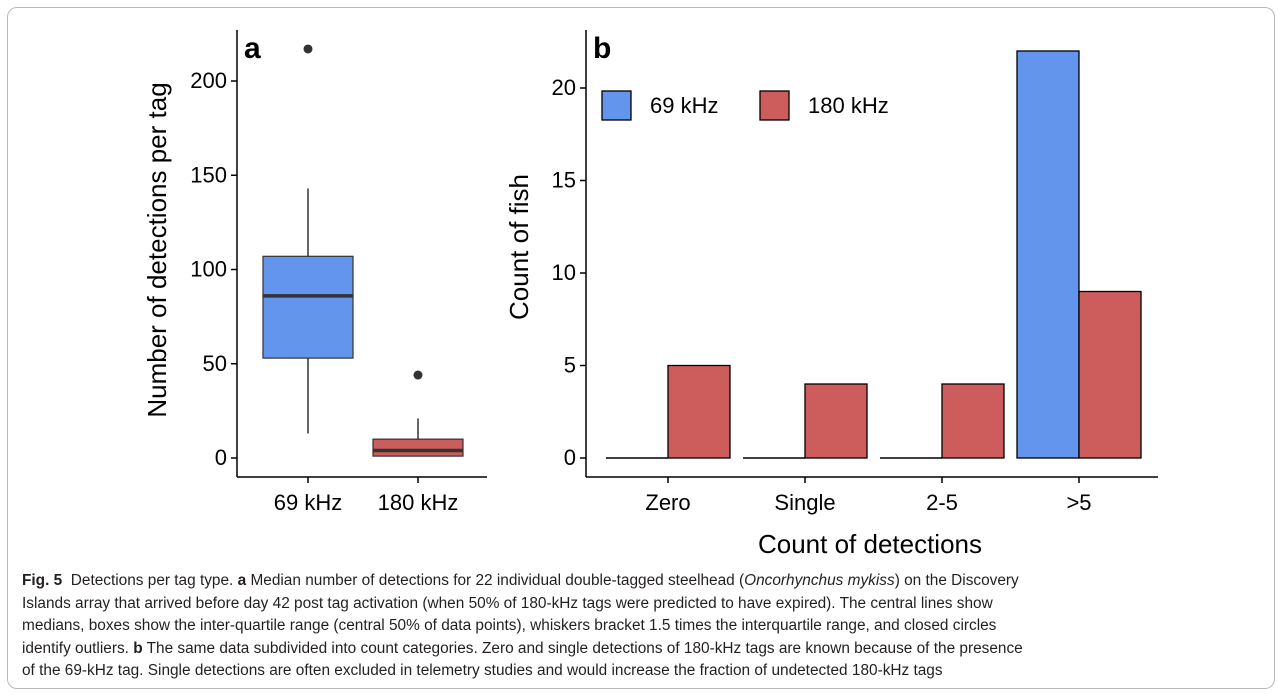 The image size is (1285, 699). Describe the element at coordinates (699, 411) in the screenshot. I see `bar-180-khz-zero` at that location.